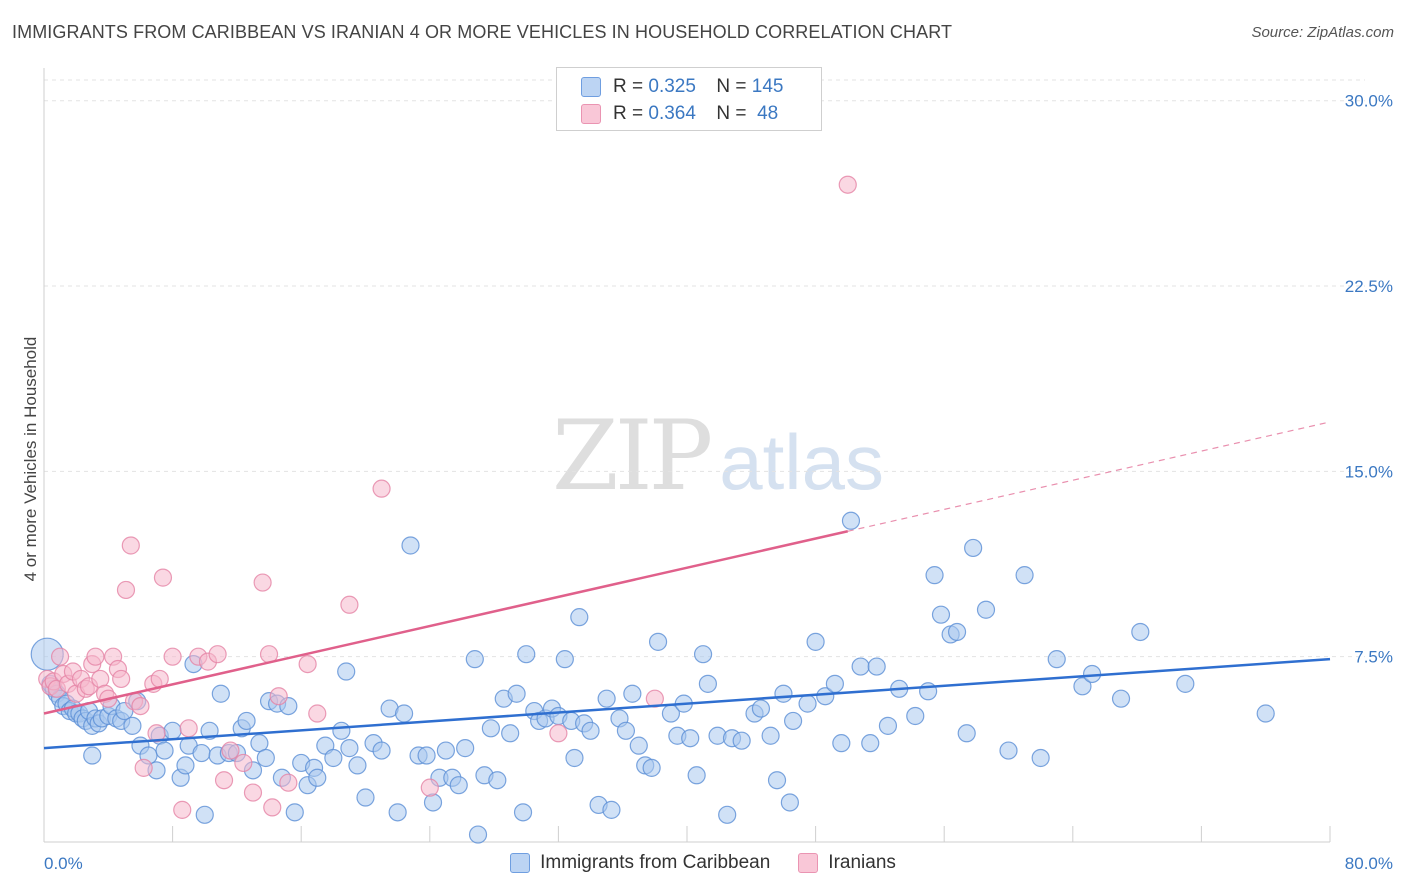  Describe the element at coordinates (679, 114) in the screenshot. I see `legend-row-iranians: R = 0.364 N = 48` at that location.